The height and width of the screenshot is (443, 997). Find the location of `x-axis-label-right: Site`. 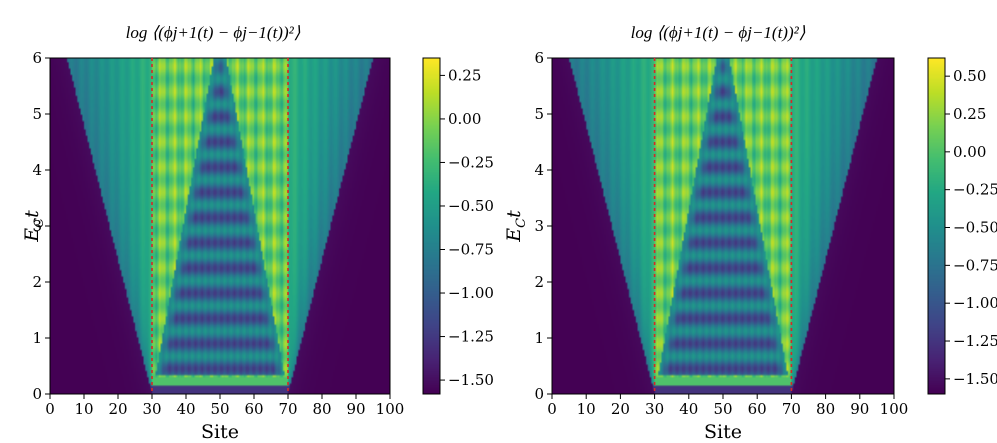

x-axis-label-right: Site is located at coordinates (723, 432).